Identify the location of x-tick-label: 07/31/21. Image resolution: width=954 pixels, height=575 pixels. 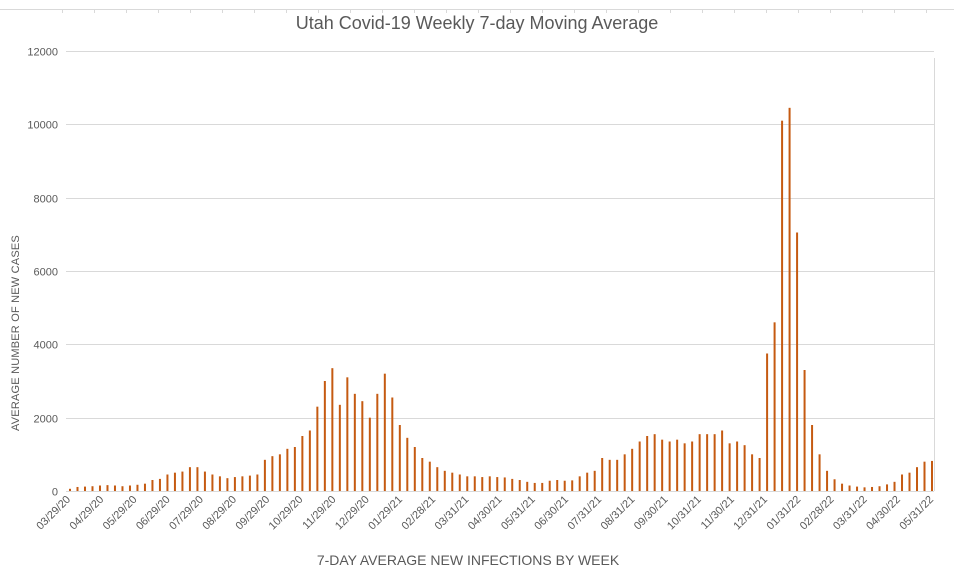
(584, 513).